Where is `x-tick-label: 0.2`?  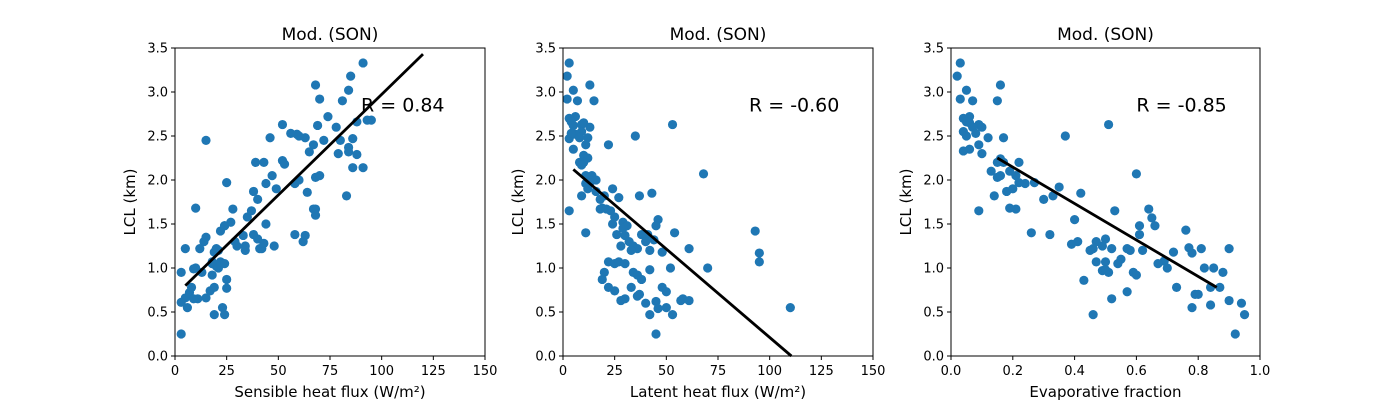 x-tick-label: 0.2 is located at coordinates (1012, 371).